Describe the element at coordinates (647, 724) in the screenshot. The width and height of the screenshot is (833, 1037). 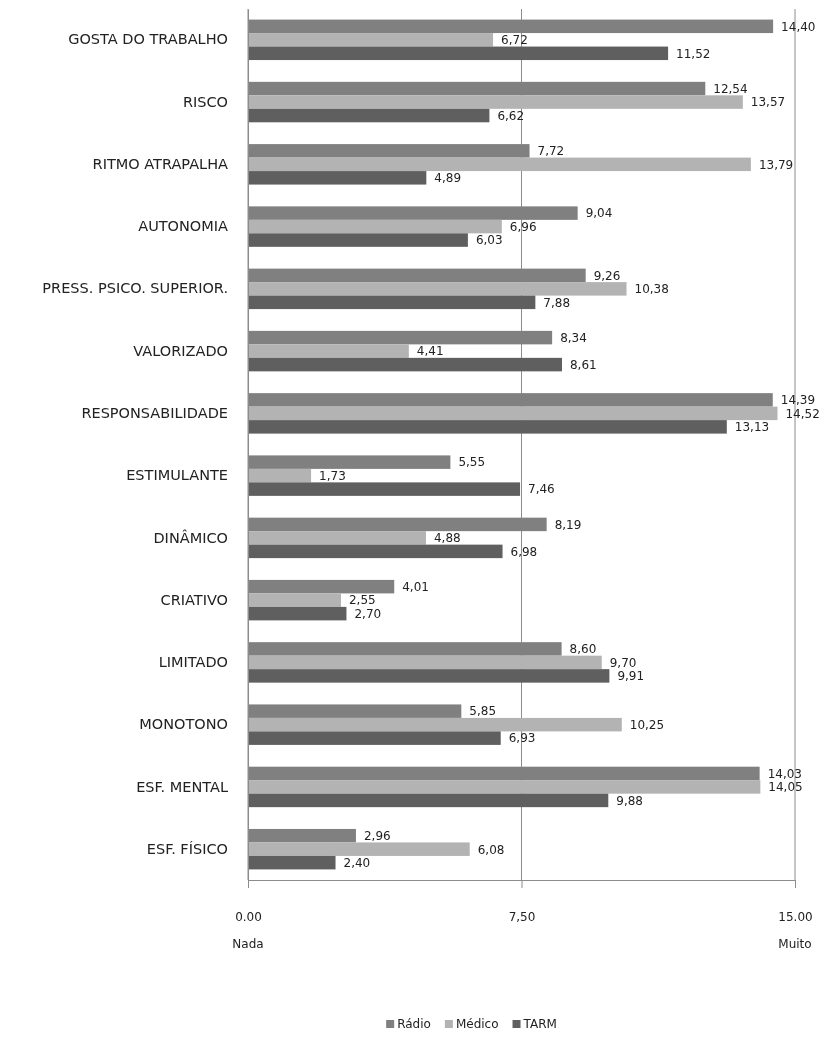
I see `data-label: 10,25` at that location.